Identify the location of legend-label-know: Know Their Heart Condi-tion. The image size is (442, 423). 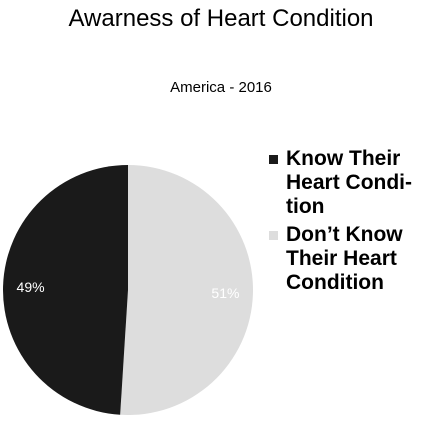
(349, 182).